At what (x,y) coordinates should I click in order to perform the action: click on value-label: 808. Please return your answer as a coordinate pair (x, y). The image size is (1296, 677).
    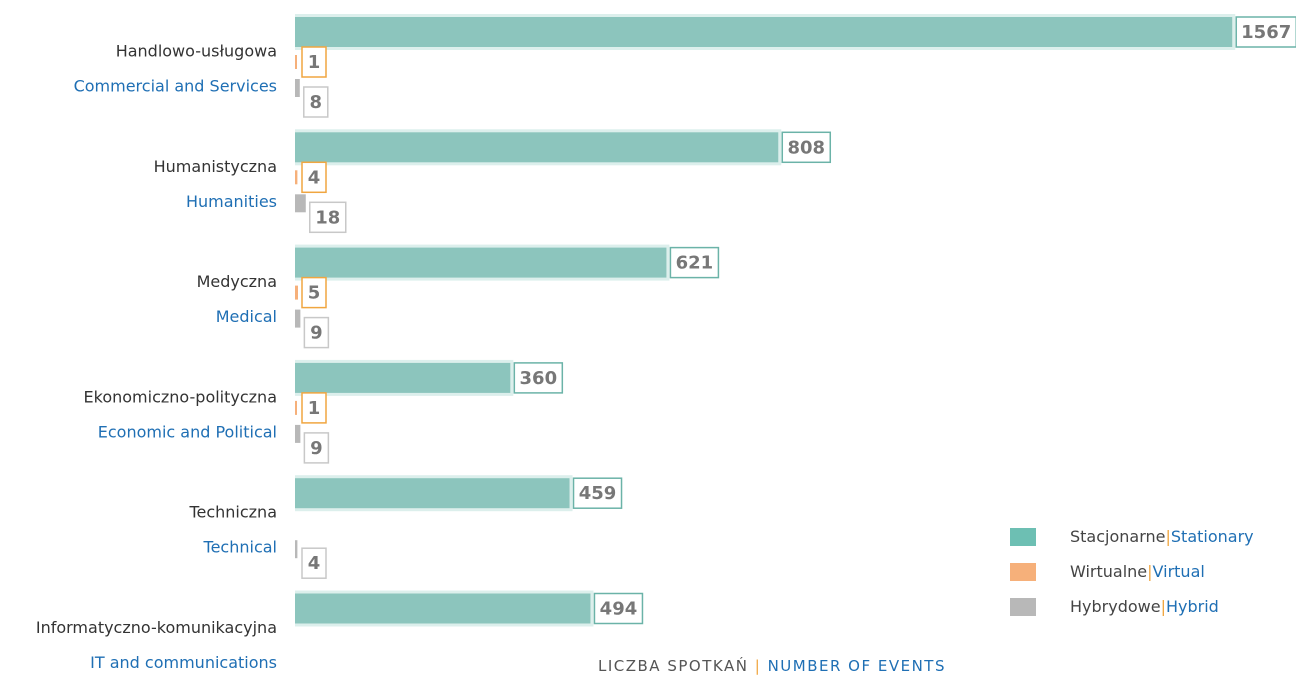
    Looking at the image, I should click on (806, 147).